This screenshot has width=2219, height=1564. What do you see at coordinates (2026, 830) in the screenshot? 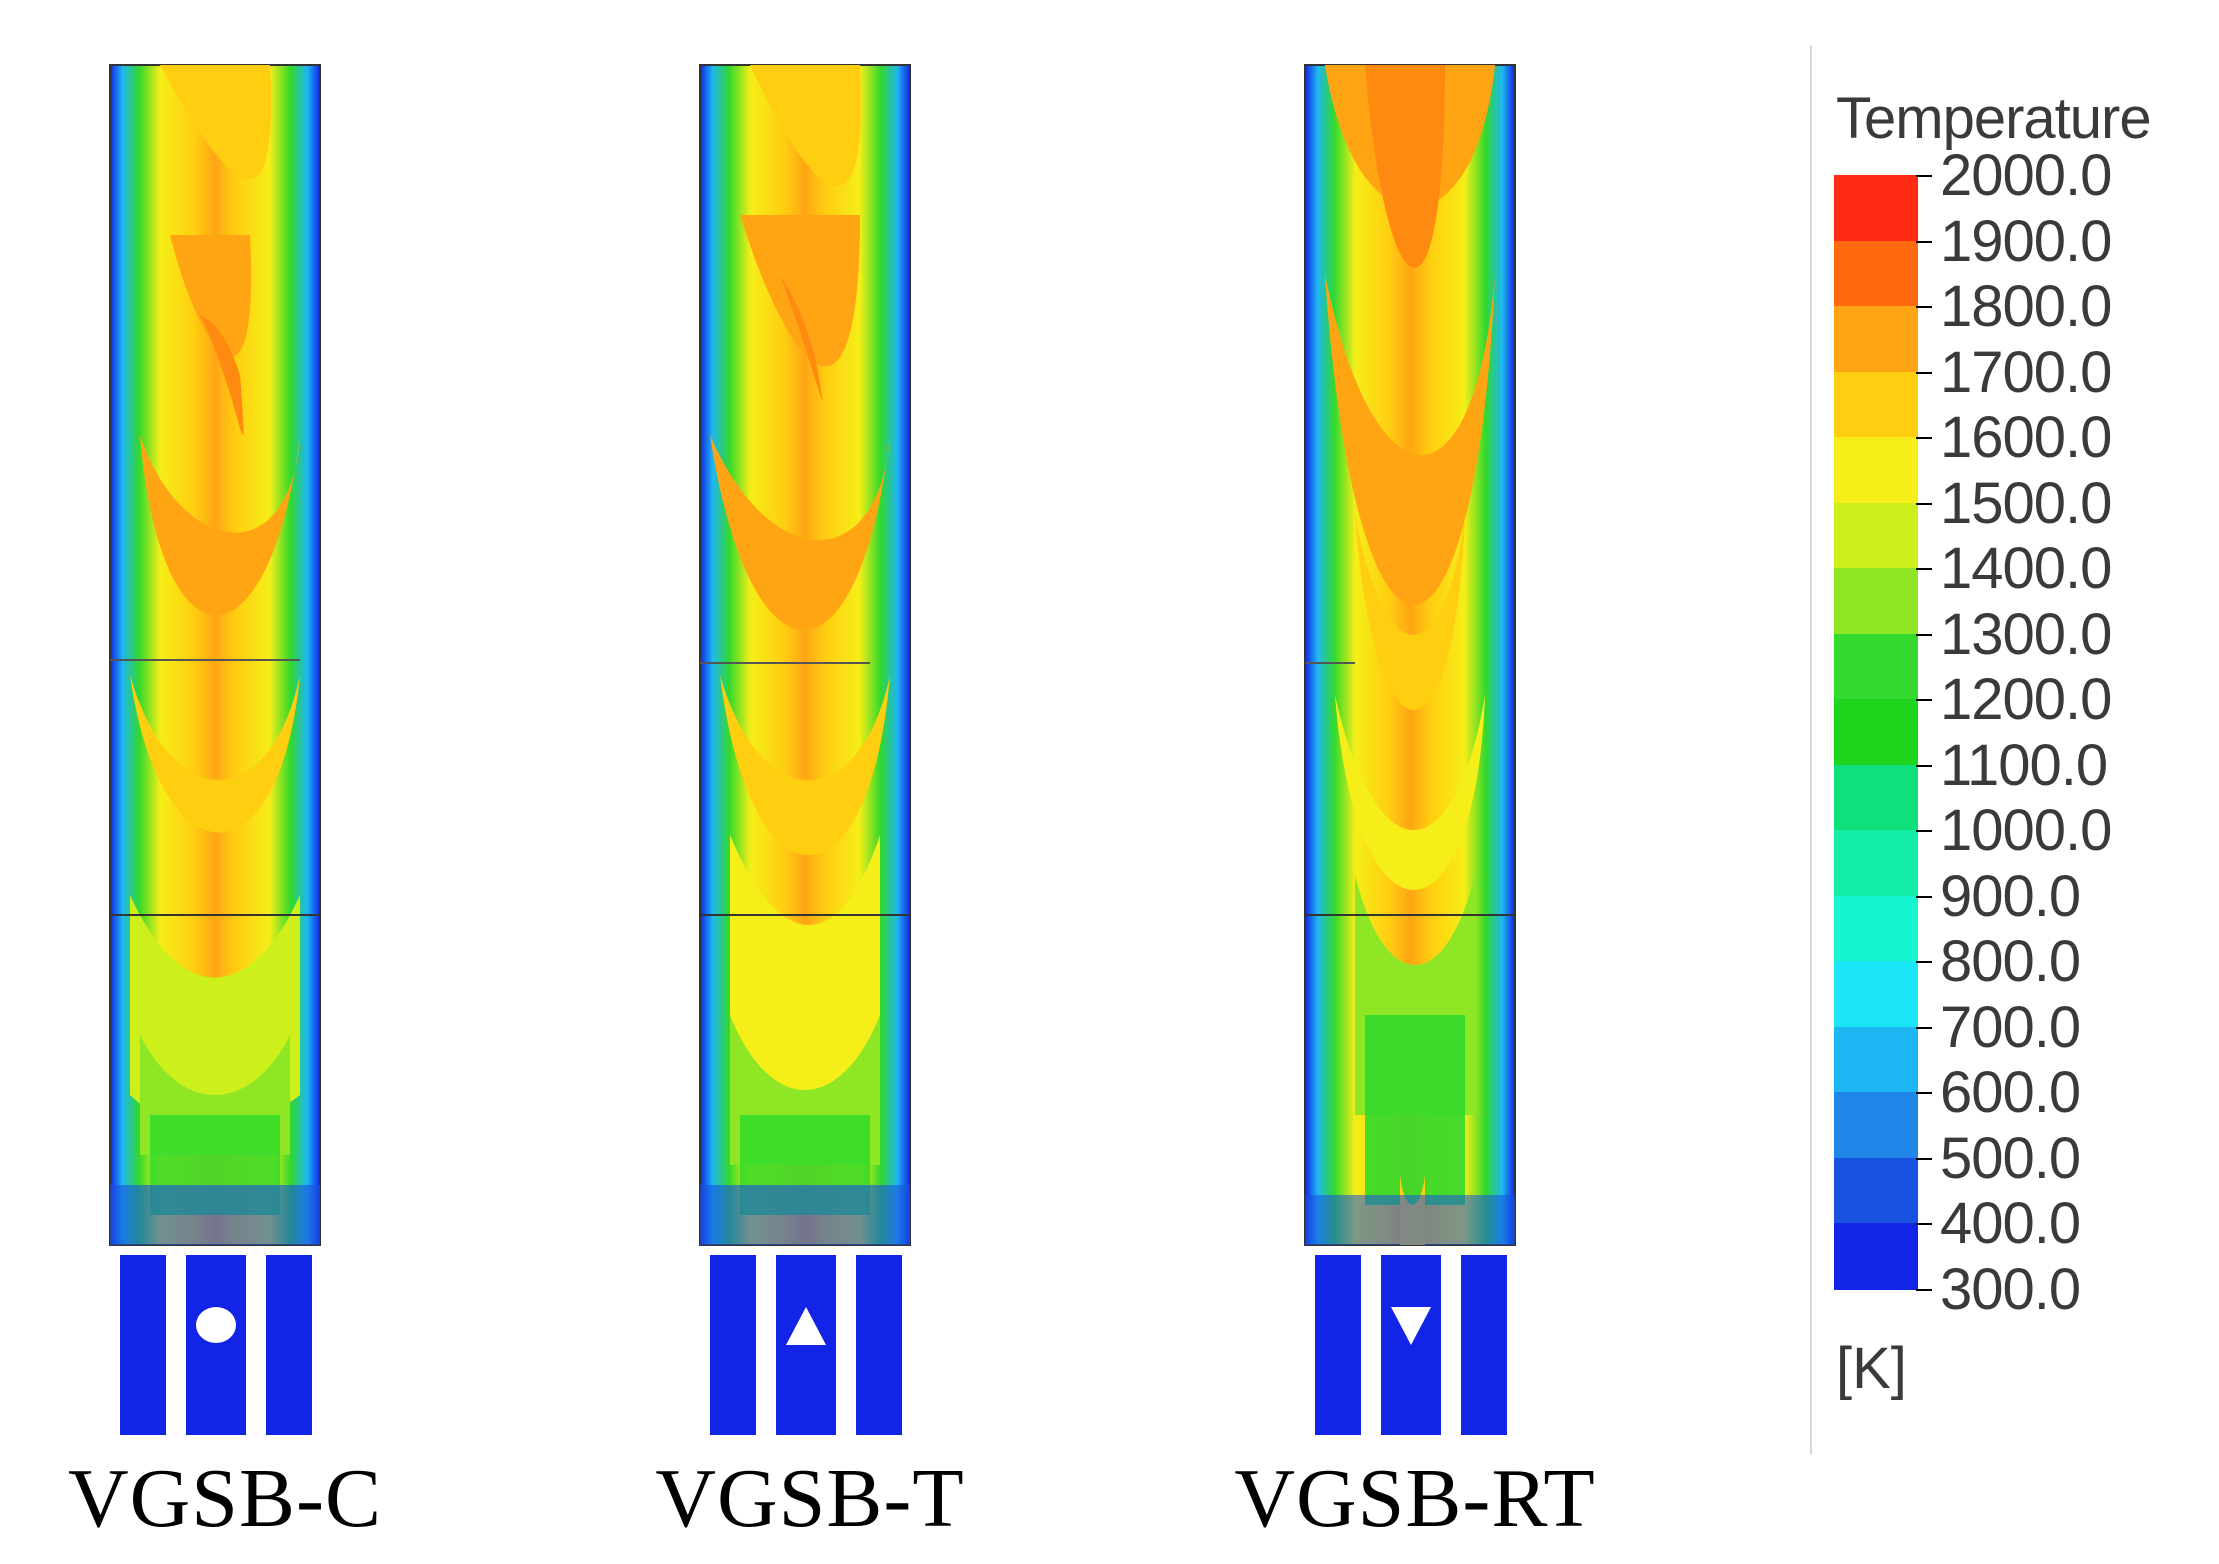
I see `legend-value: 1000.0` at bounding box center [2026, 830].